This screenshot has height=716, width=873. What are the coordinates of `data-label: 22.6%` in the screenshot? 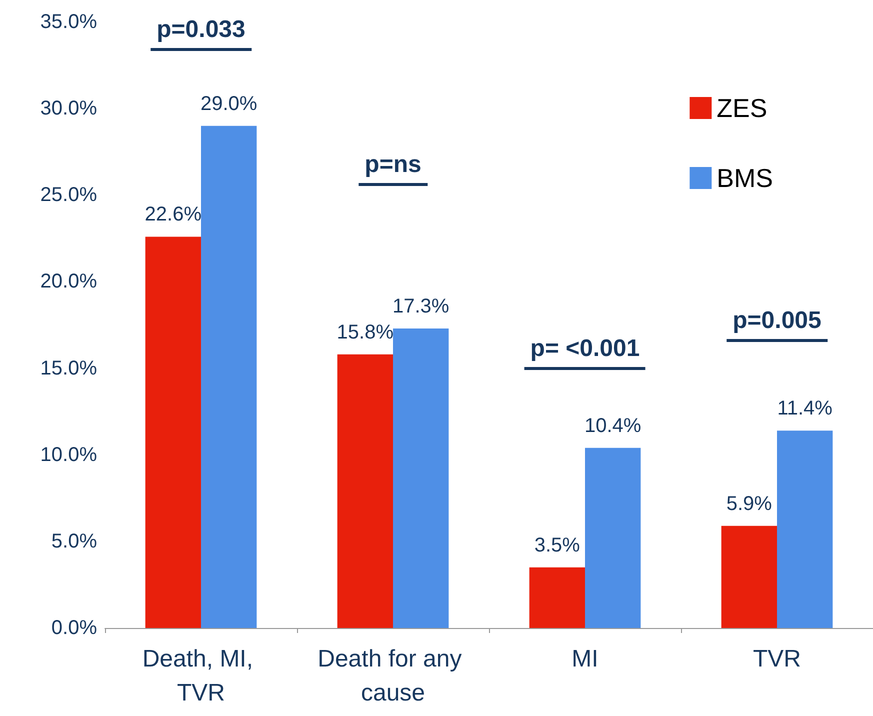 It's located at (173, 215).